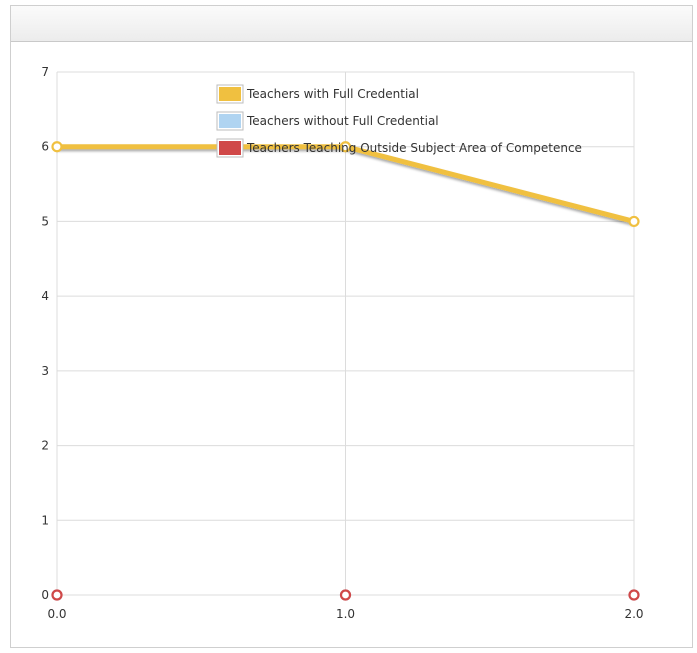  Describe the element at coordinates (45, 221) in the screenshot. I see `y-tick-label: 5` at that location.